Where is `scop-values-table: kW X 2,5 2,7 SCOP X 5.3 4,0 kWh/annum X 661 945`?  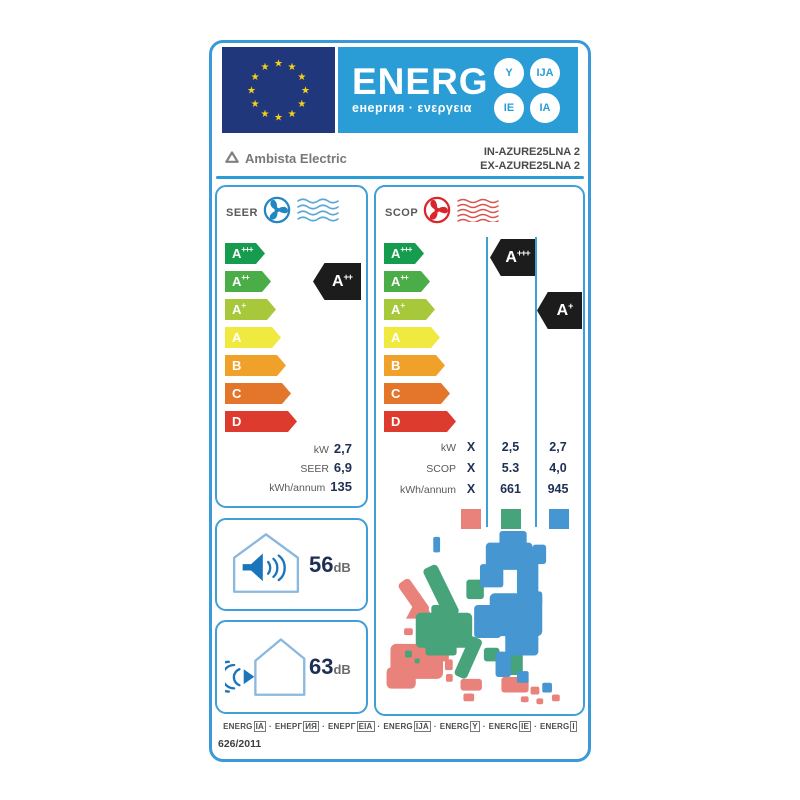 scop-values-table: kW X 2,5 2,7 SCOP X 5.3 4,0 kWh/annum X 661 945 is located at coordinates (478, 471).